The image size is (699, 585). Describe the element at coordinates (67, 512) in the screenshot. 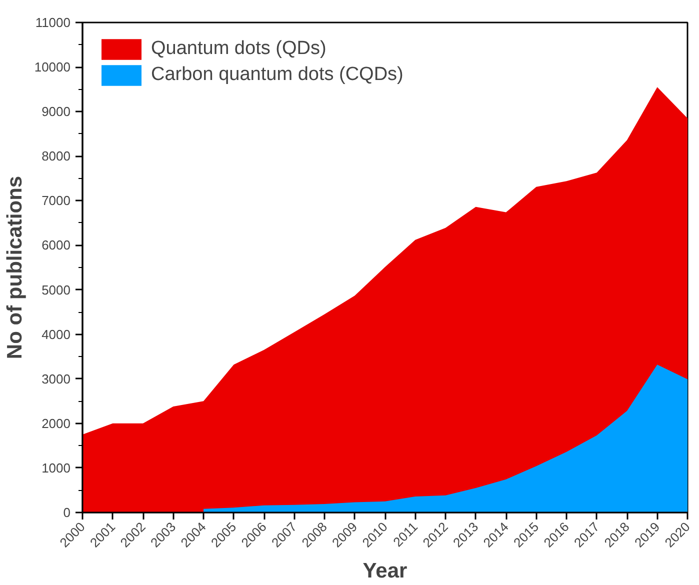

I see `y-tick-label: 0` at that location.